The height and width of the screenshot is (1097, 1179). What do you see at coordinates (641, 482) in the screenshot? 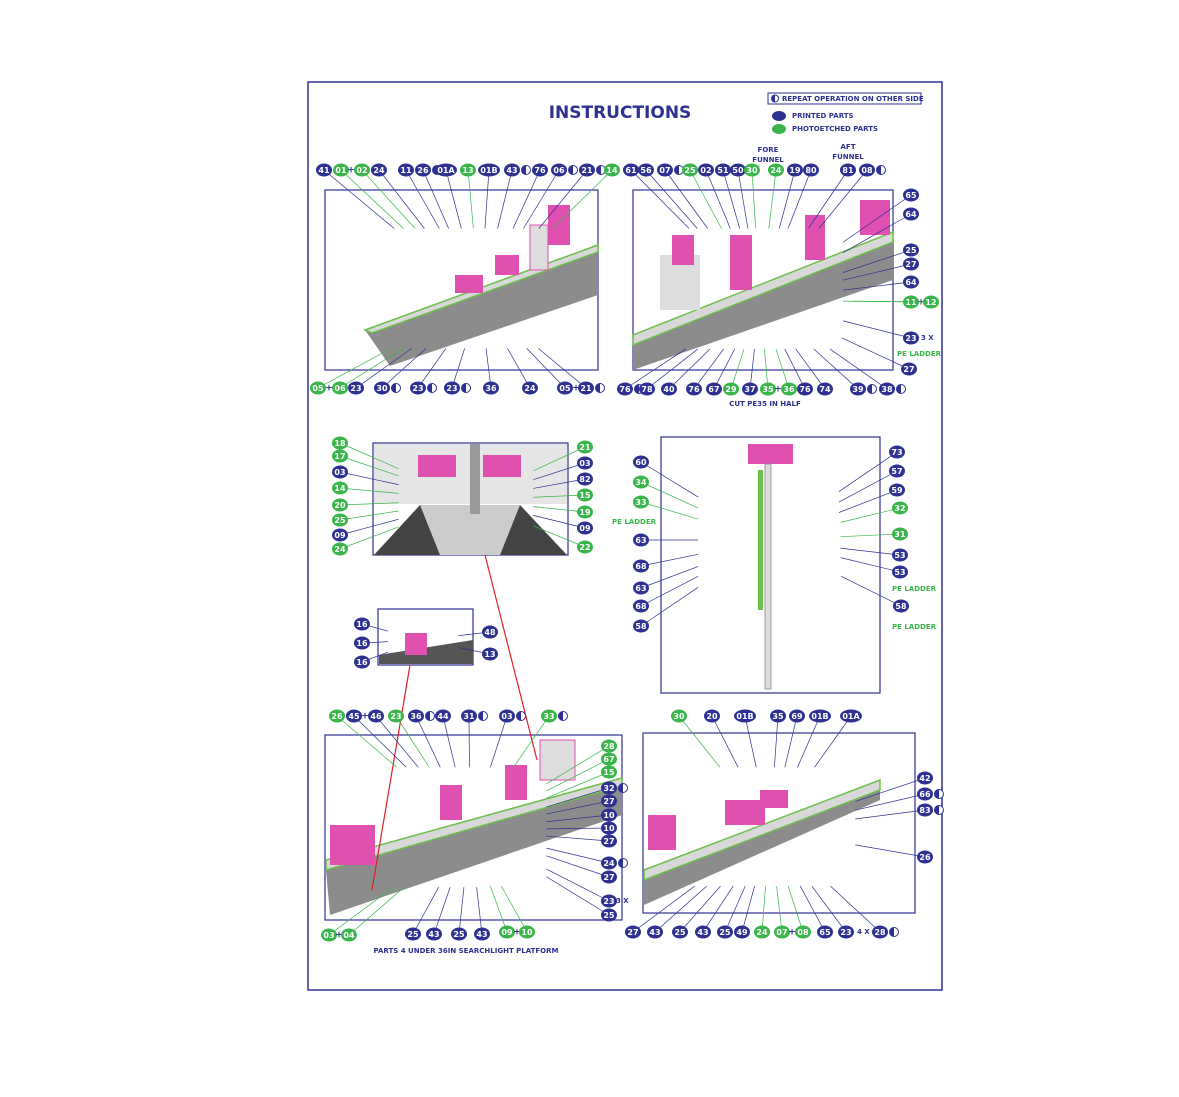
I see `part-number: 34` at bounding box center [641, 482].